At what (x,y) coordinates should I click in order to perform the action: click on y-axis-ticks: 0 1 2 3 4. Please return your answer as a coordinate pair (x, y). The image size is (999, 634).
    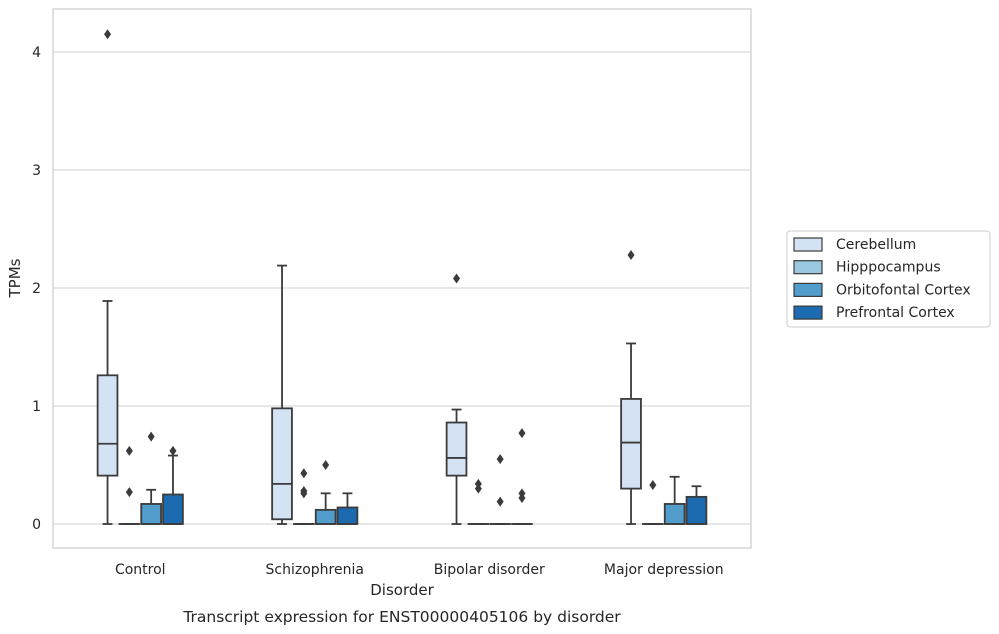
    Looking at the image, I should click on (36, 289).